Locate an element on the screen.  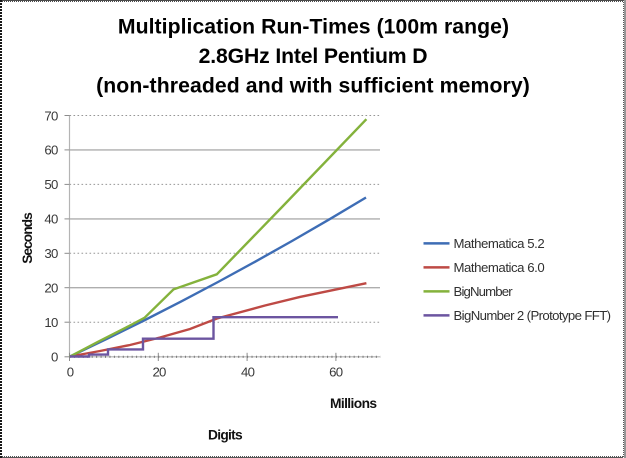
svg-text: Millions is located at coordinates (353, 403).